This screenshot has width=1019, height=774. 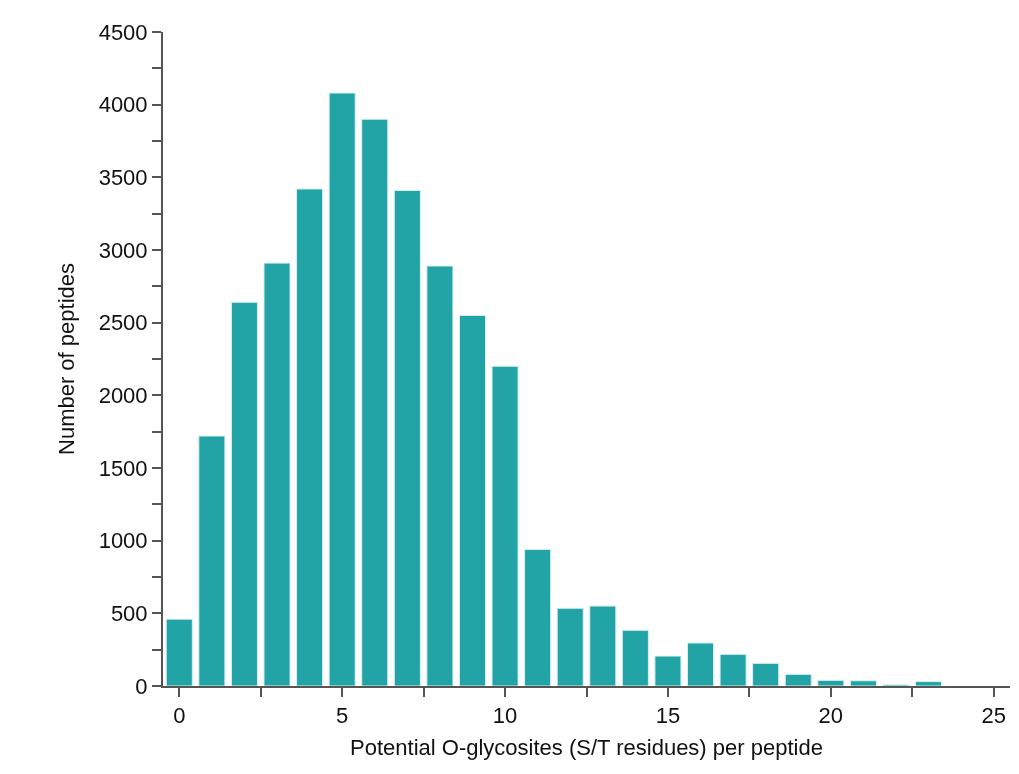 I want to click on y-tick-label: 1500, so click(x=123, y=468).